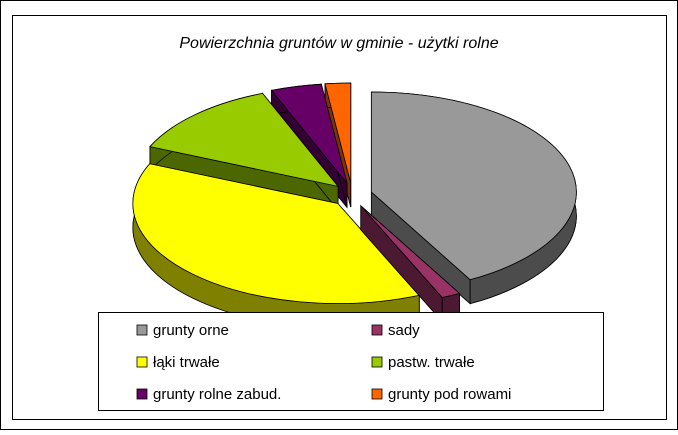  Describe the element at coordinates (217, 394) in the screenshot. I see `legend-label: grunty rolne zabud.` at that location.